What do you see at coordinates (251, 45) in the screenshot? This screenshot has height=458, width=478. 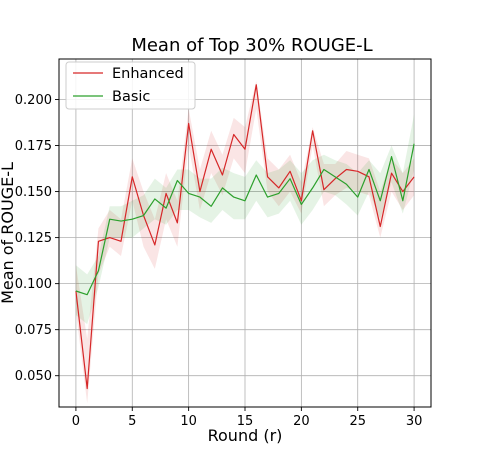 I see `chart-title: Mean of Top 30% ROUGE-L` at bounding box center [251, 45].